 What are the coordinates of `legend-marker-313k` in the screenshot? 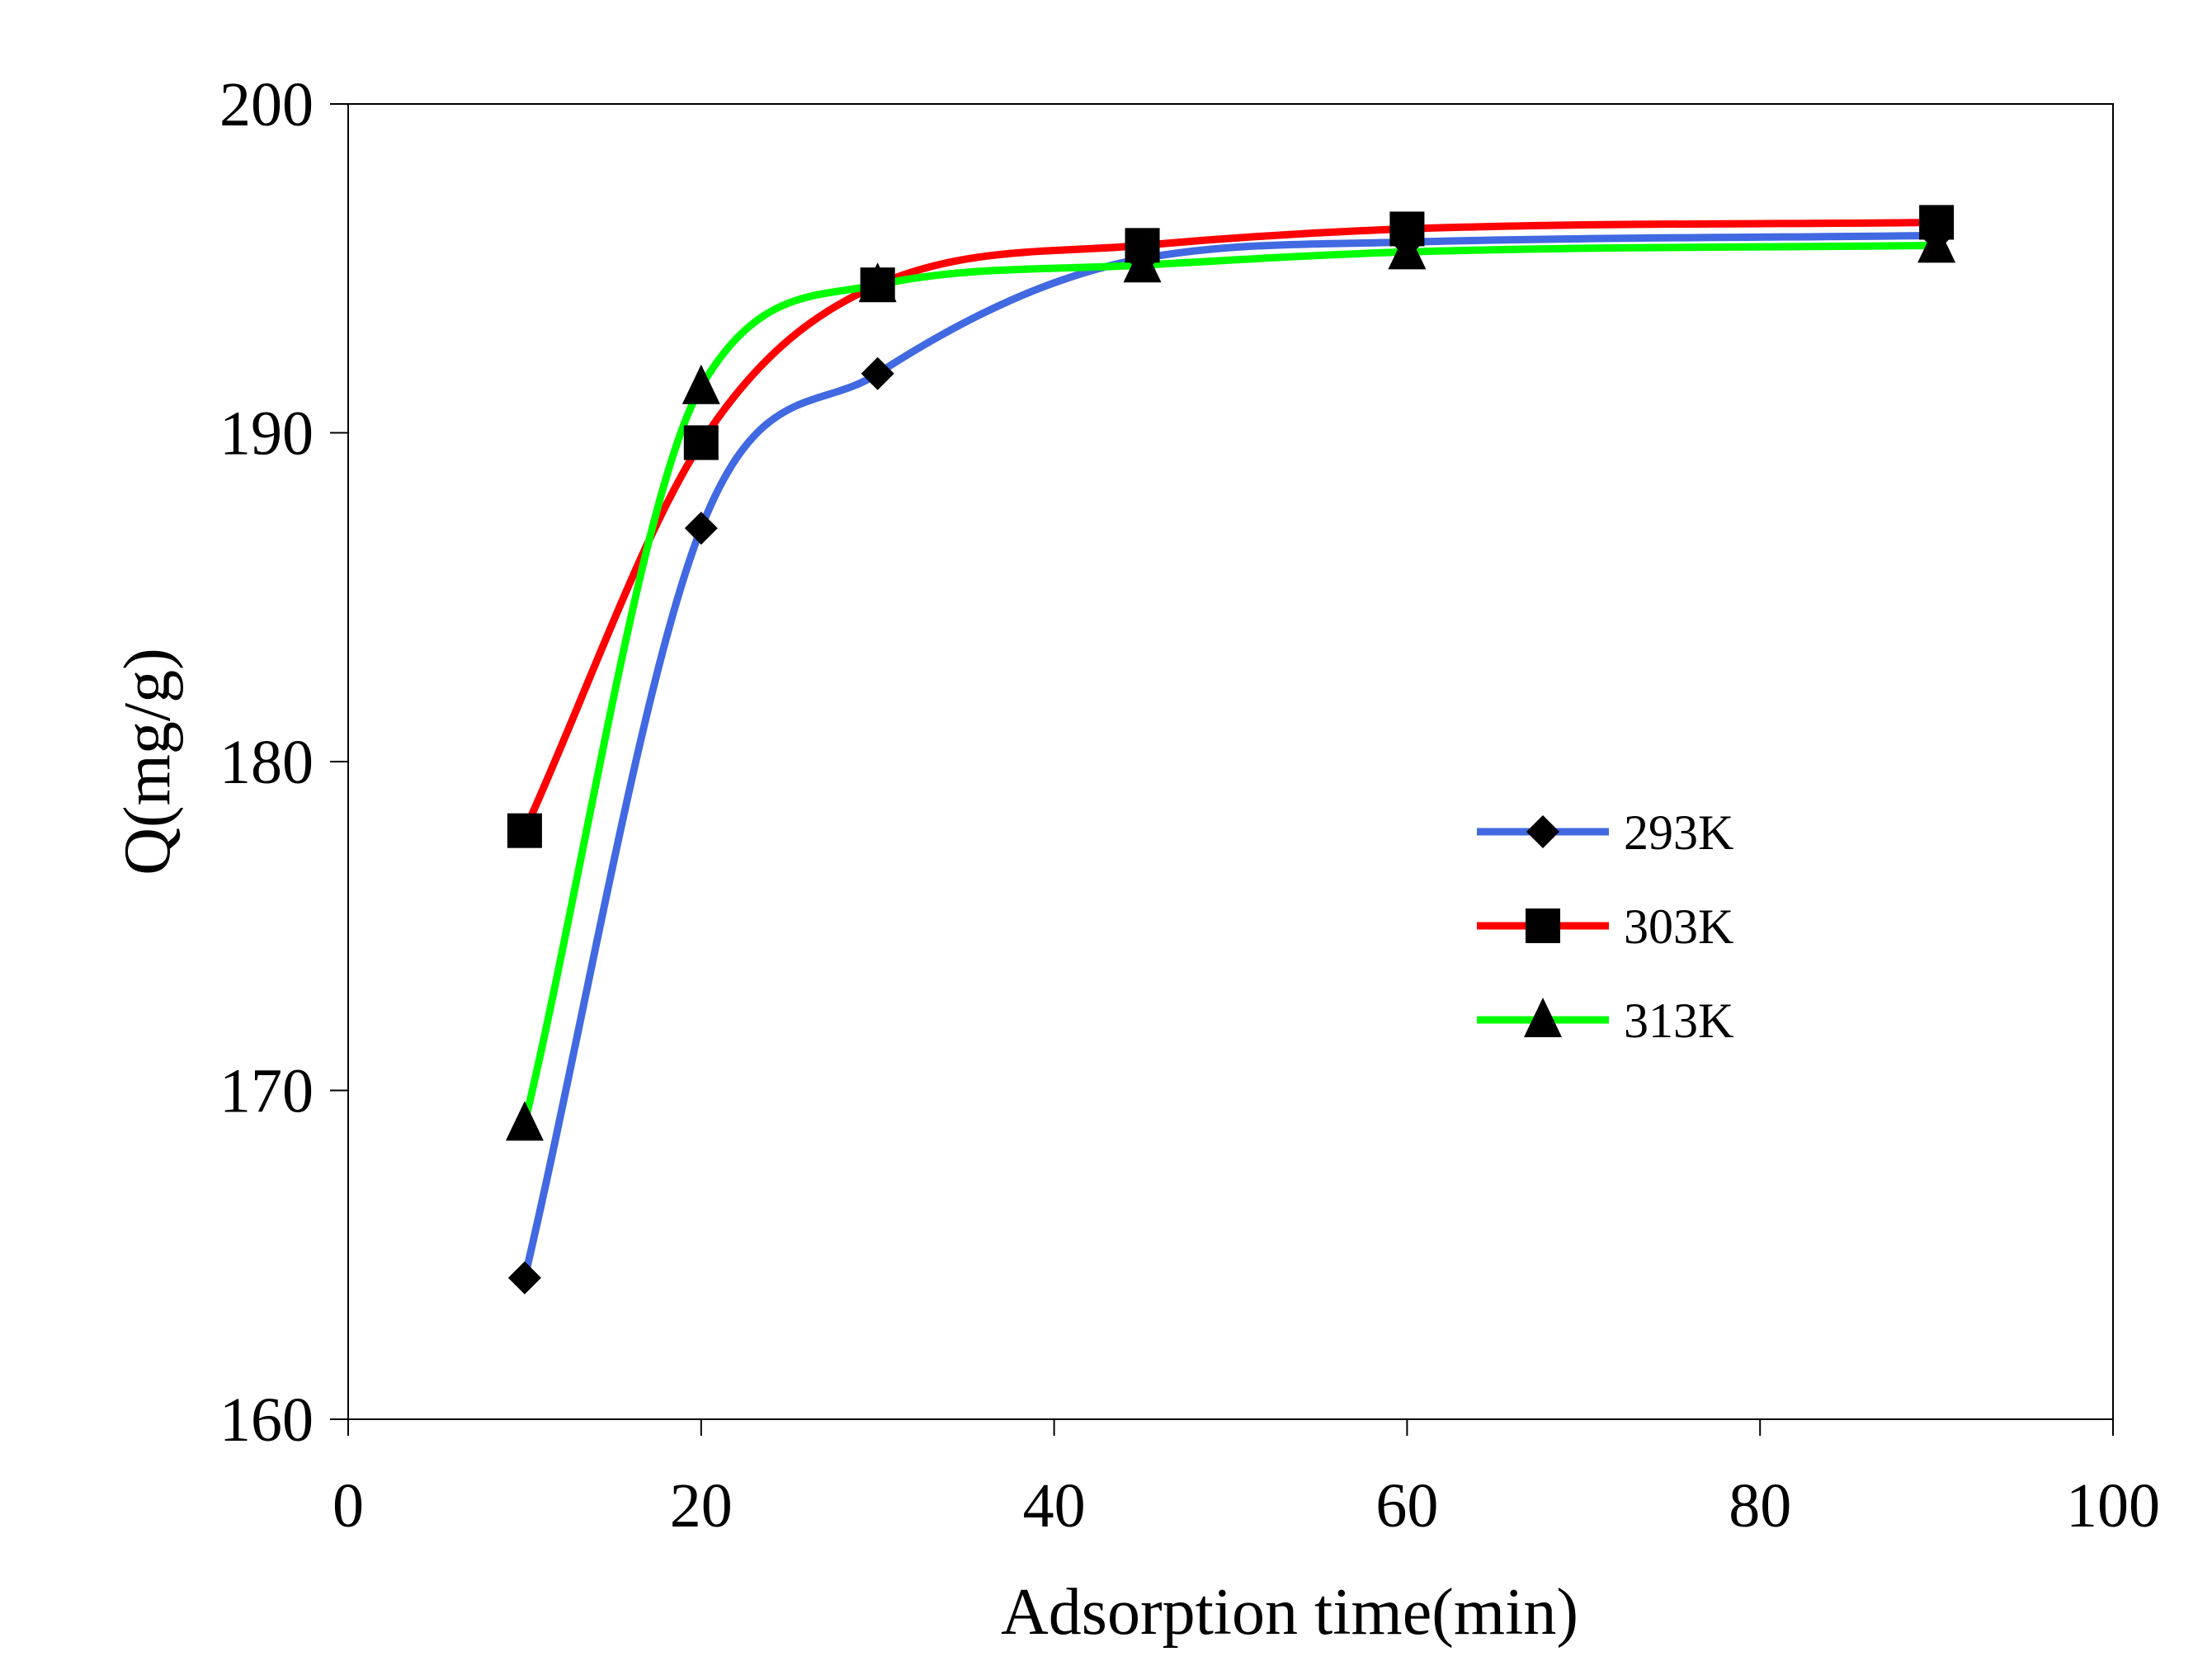 It's located at (1543, 1017).